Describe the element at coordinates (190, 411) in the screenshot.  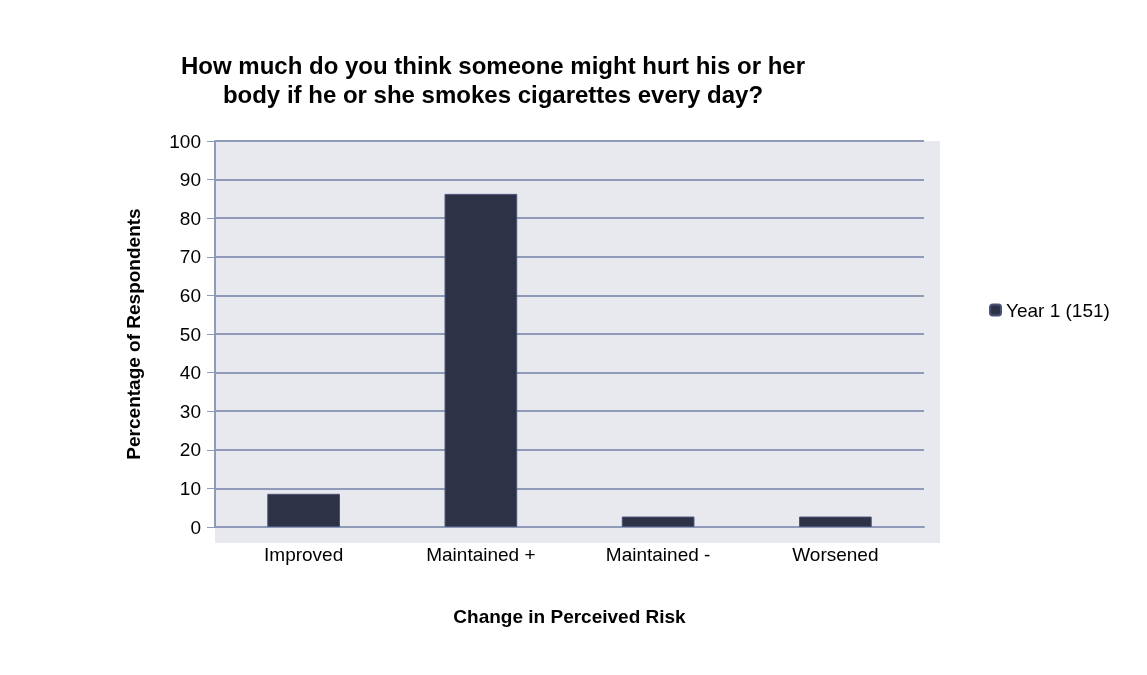
I see `y-tick-label: 30` at that location.